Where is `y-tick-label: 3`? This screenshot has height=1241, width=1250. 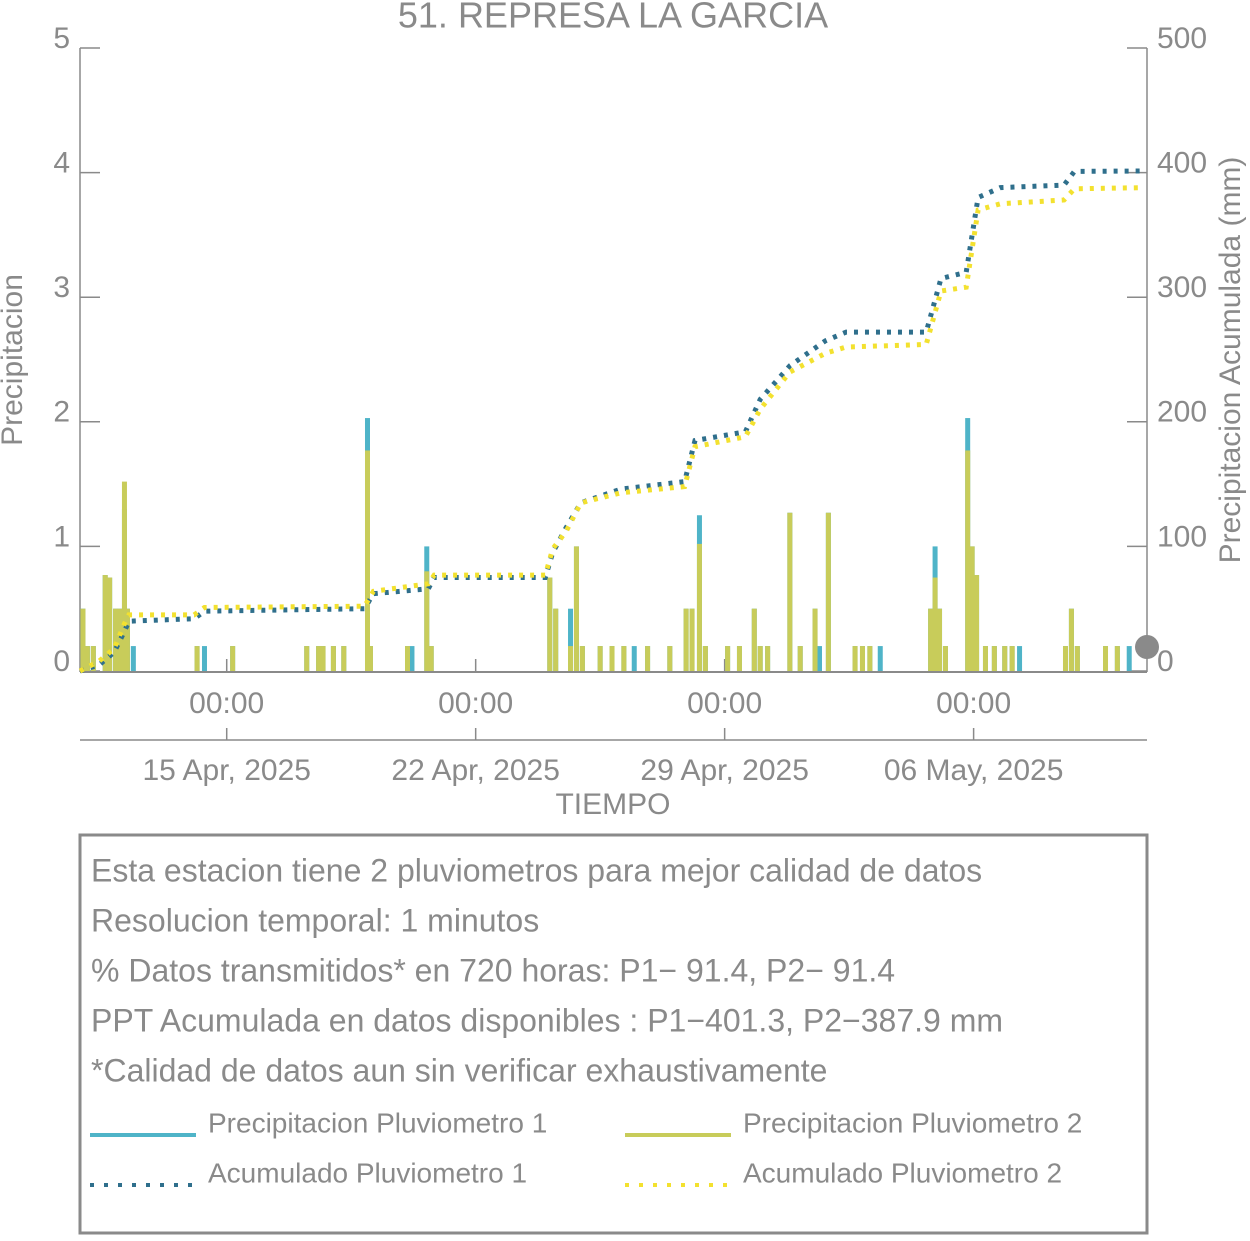 y-tick-label: 3 is located at coordinates (61, 287).